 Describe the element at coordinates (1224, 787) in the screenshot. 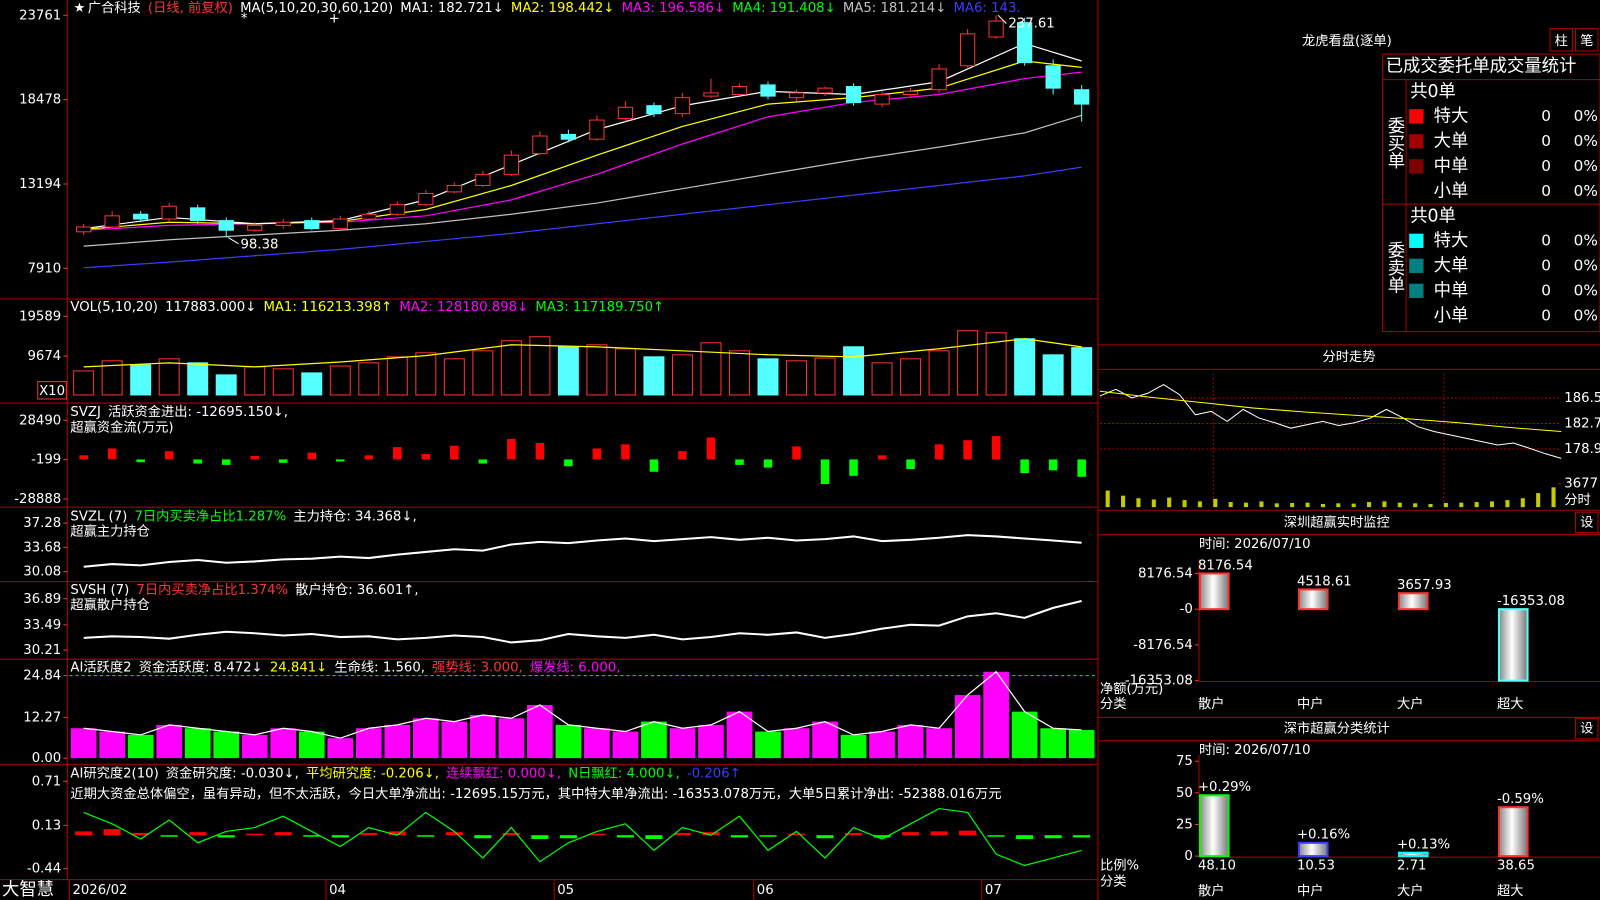

I see `change-label: +0.29%` at that location.